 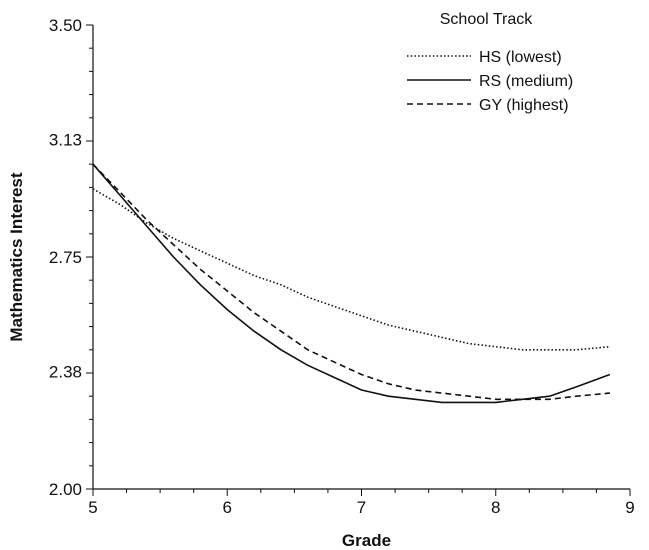 I want to click on legend-label-1: HS (lowest), so click(x=520, y=57).